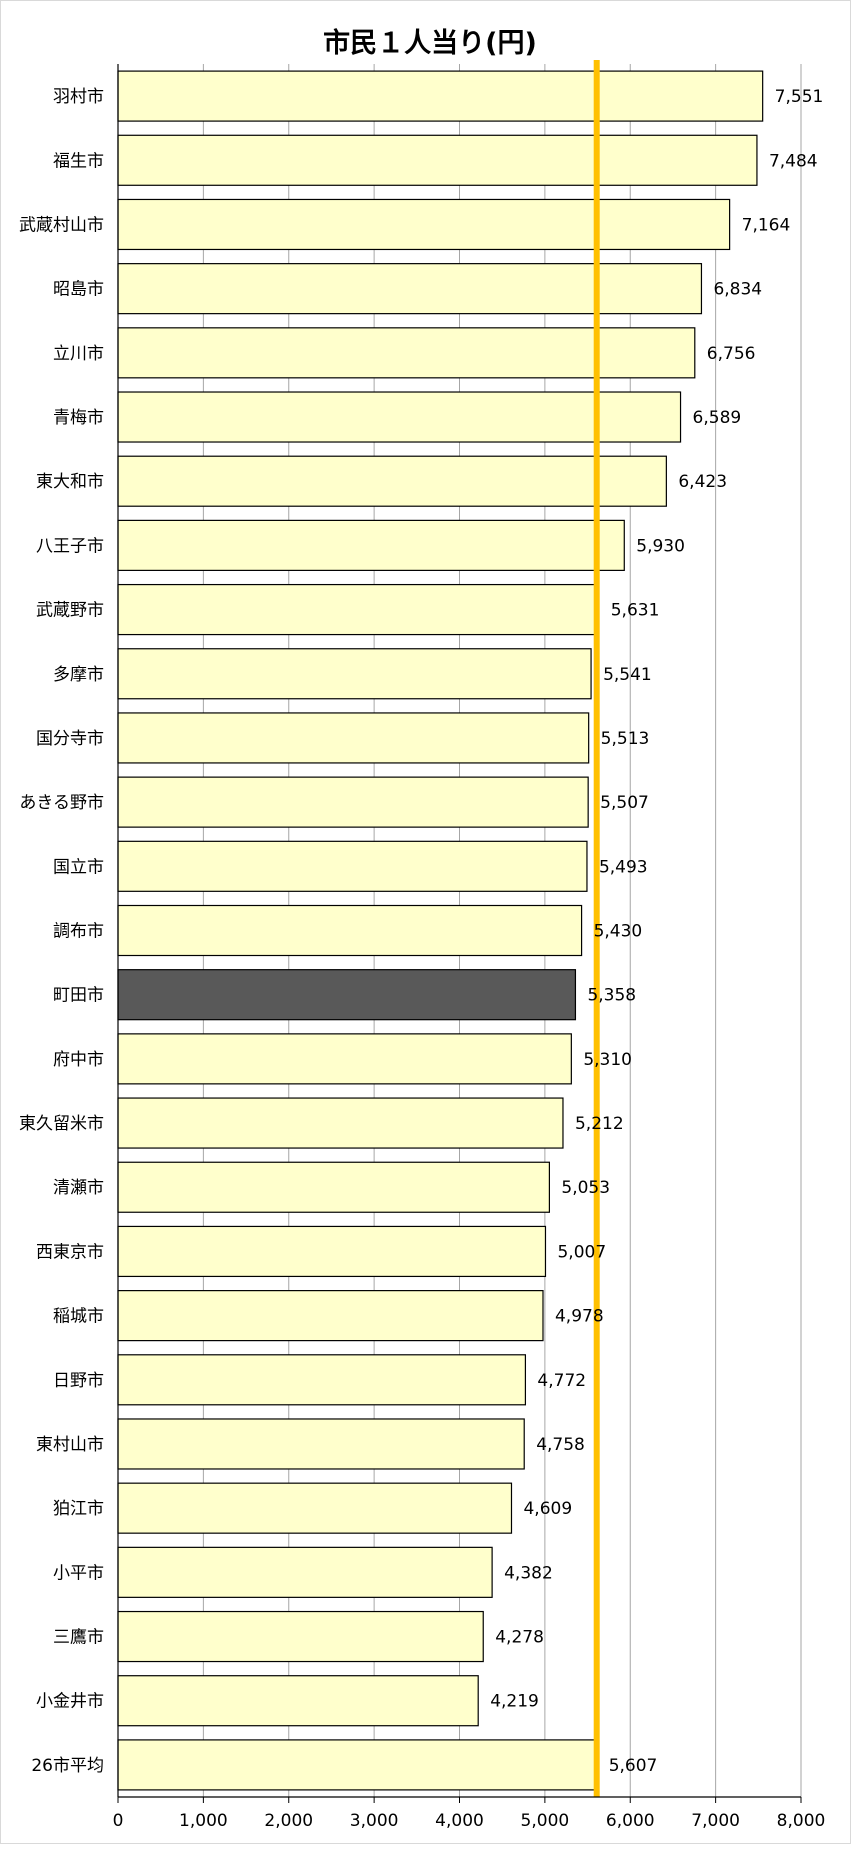 This screenshot has width=851, height=1849. What do you see at coordinates (635, 611) in the screenshot?
I see `value-label-武蔵野市: 5,631` at bounding box center [635, 611].